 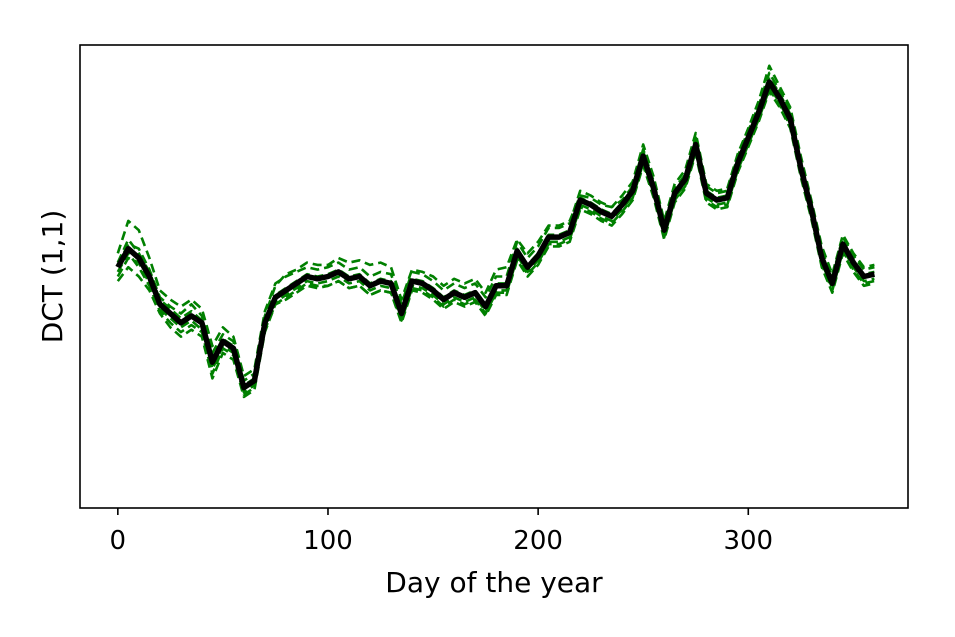 I want to click on x-tick-label-0: 0, so click(x=118, y=541).